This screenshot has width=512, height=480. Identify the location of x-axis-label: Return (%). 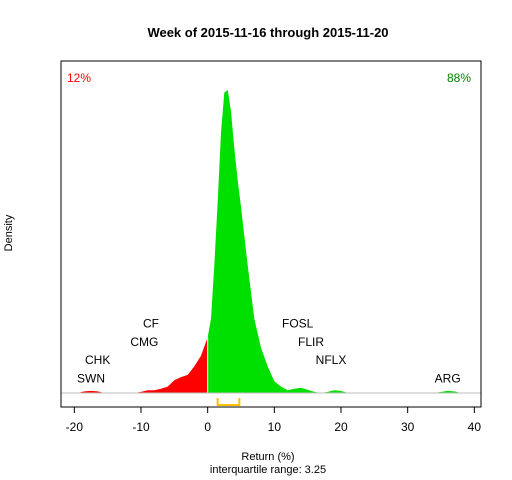
(267, 457).